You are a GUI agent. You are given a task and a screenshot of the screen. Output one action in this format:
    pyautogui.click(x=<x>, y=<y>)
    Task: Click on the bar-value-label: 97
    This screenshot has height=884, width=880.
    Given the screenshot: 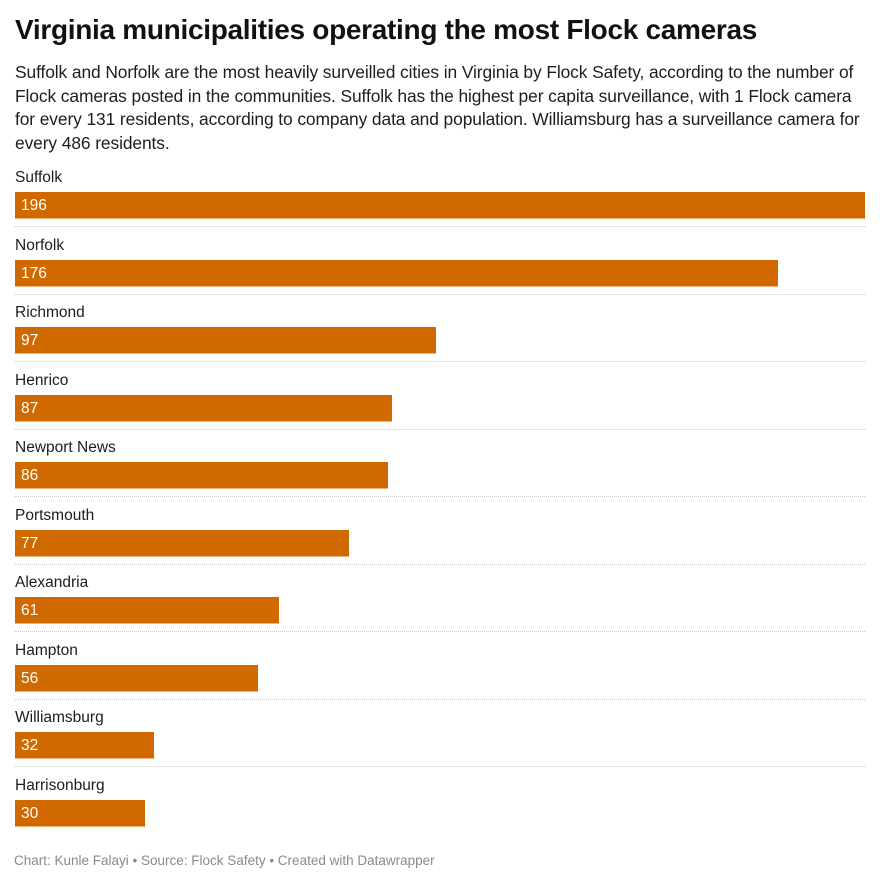 What is the action you would take?
    pyautogui.click(x=30, y=340)
    